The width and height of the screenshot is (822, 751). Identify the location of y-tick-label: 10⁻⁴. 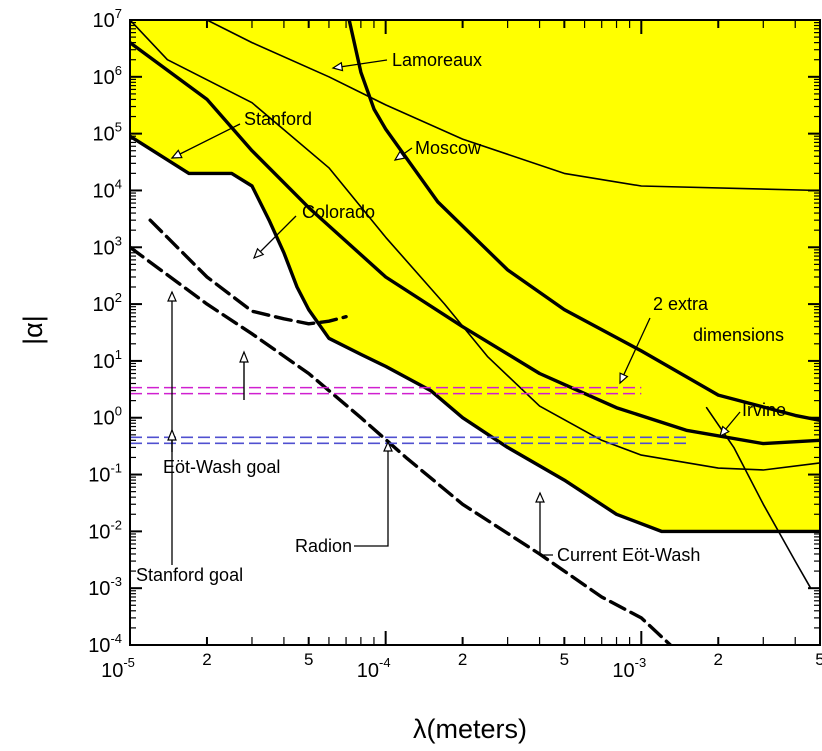
(105, 644).